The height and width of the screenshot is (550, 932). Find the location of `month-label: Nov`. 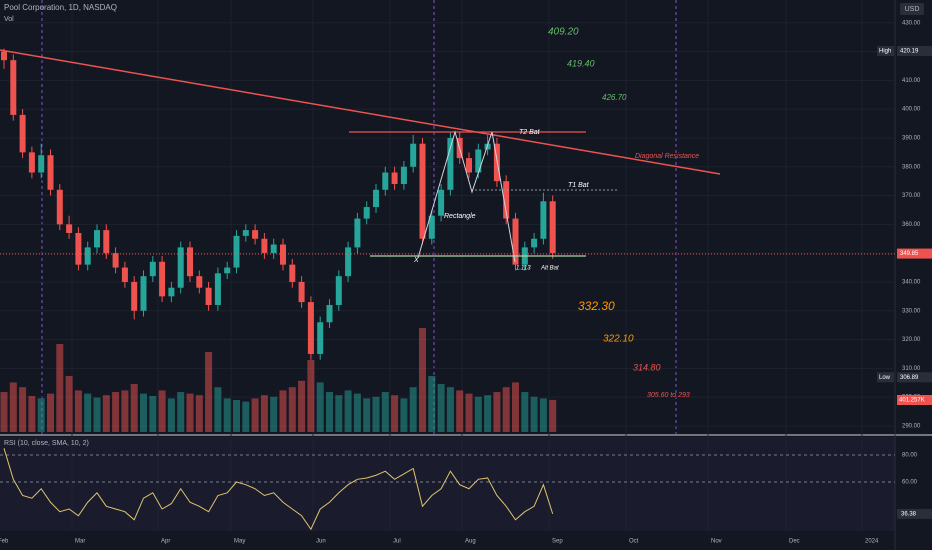

month-label: Nov is located at coordinates (716, 542).